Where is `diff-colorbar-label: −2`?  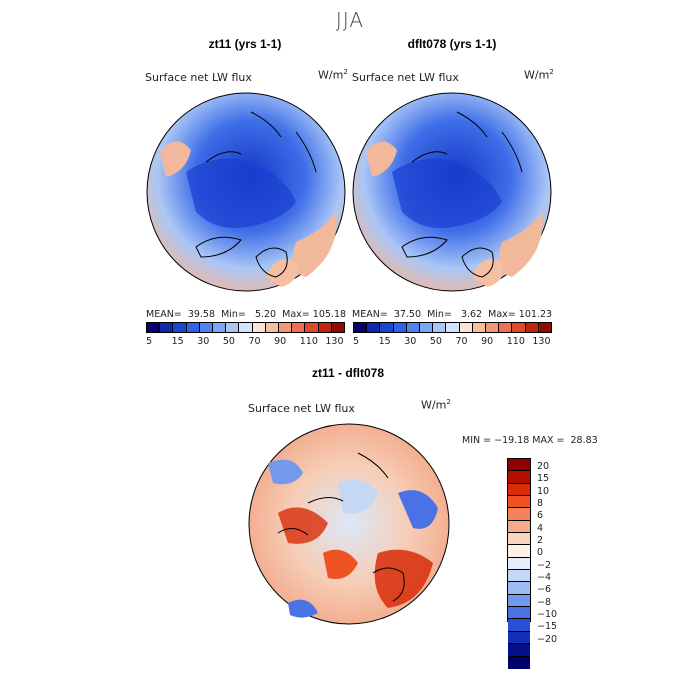 diff-colorbar-label: −2 is located at coordinates (544, 565).